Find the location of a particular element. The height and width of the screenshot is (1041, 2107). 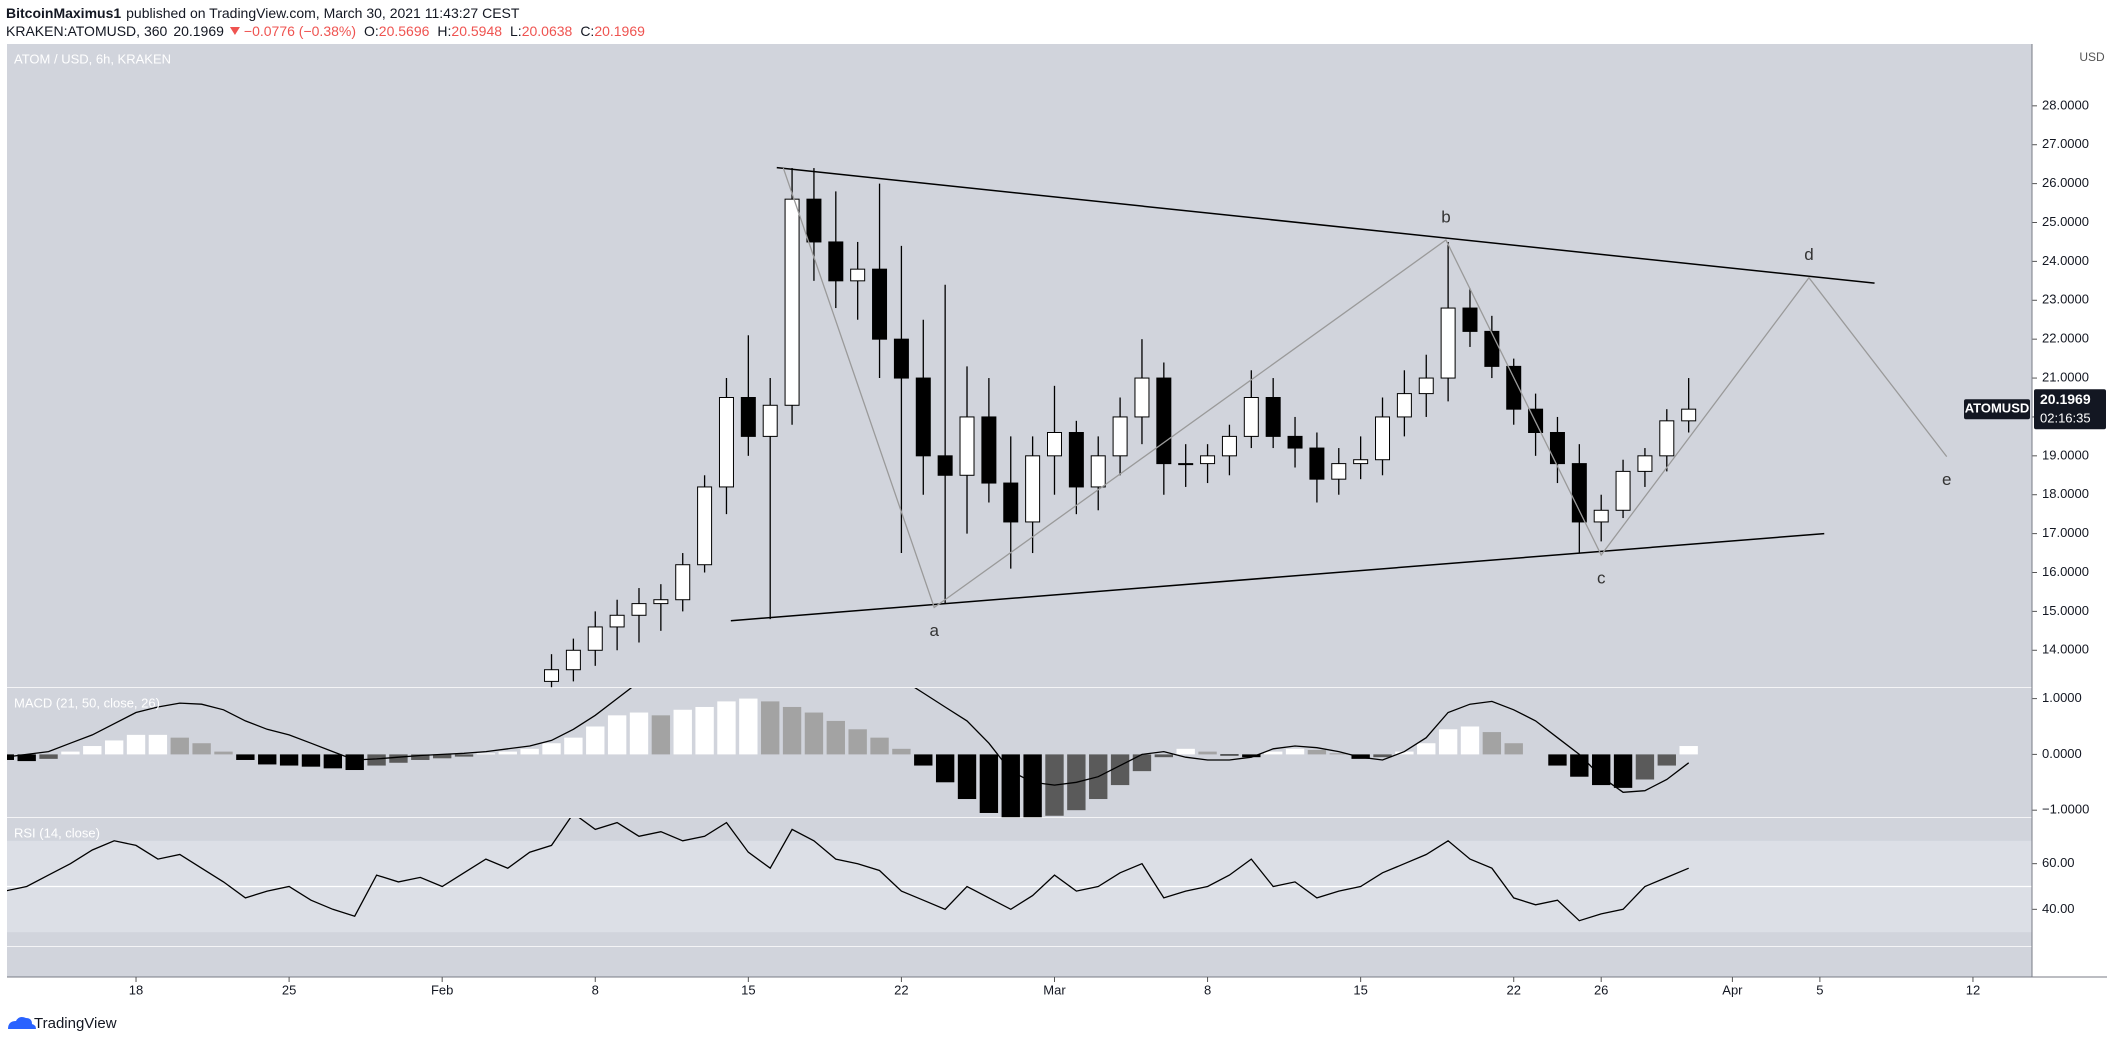

y-tick-label: 23.0000 is located at coordinates (2065, 299).